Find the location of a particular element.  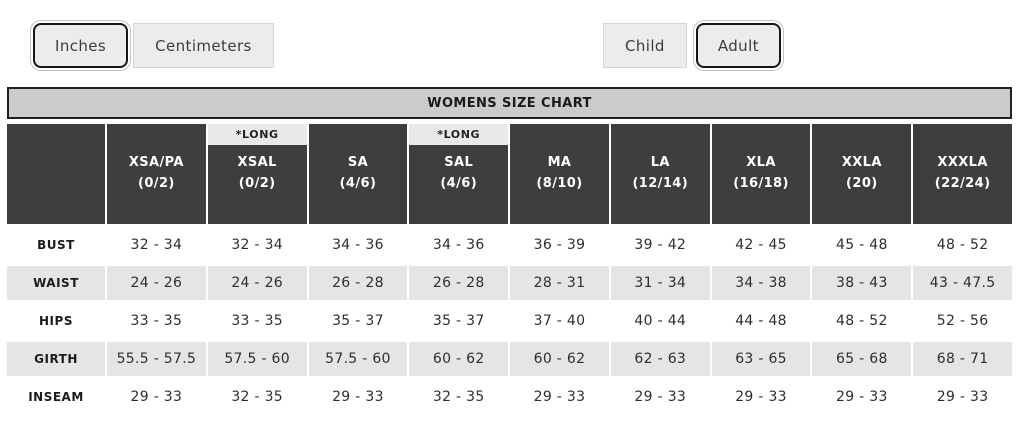

column-header-la: LA (12/14) is located at coordinates (660, 174).